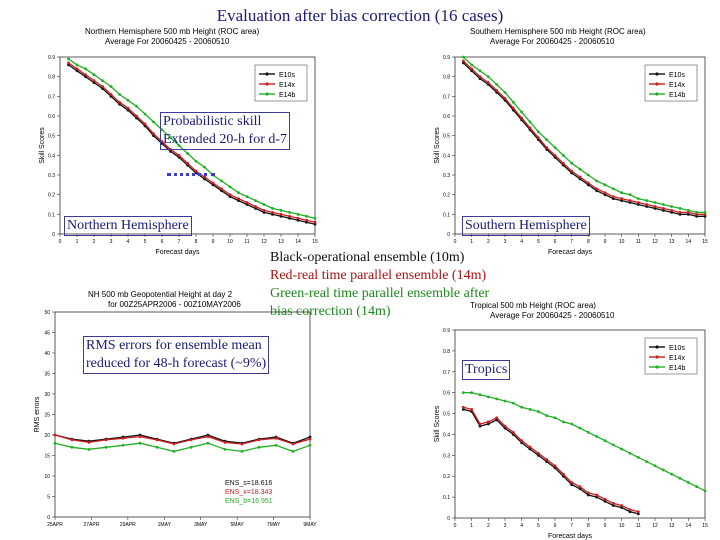 The width and height of the screenshot is (720, 540). I want to click on y-tick-label: 0.8, so click(51, 78).